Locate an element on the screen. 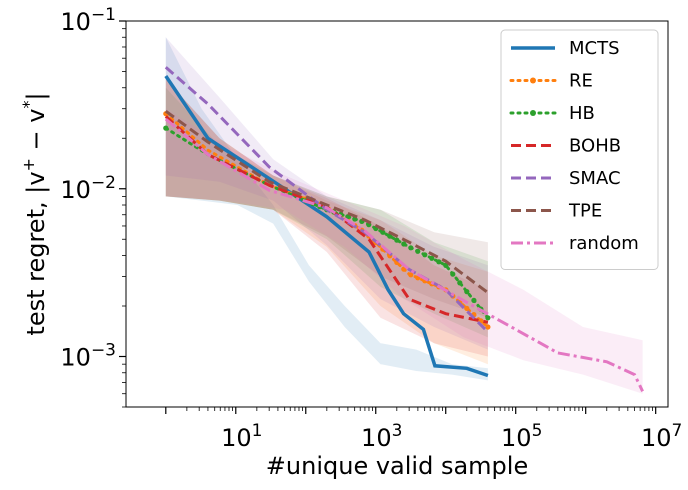  x-tick-label: 107 is located at coordinates (661, 436).